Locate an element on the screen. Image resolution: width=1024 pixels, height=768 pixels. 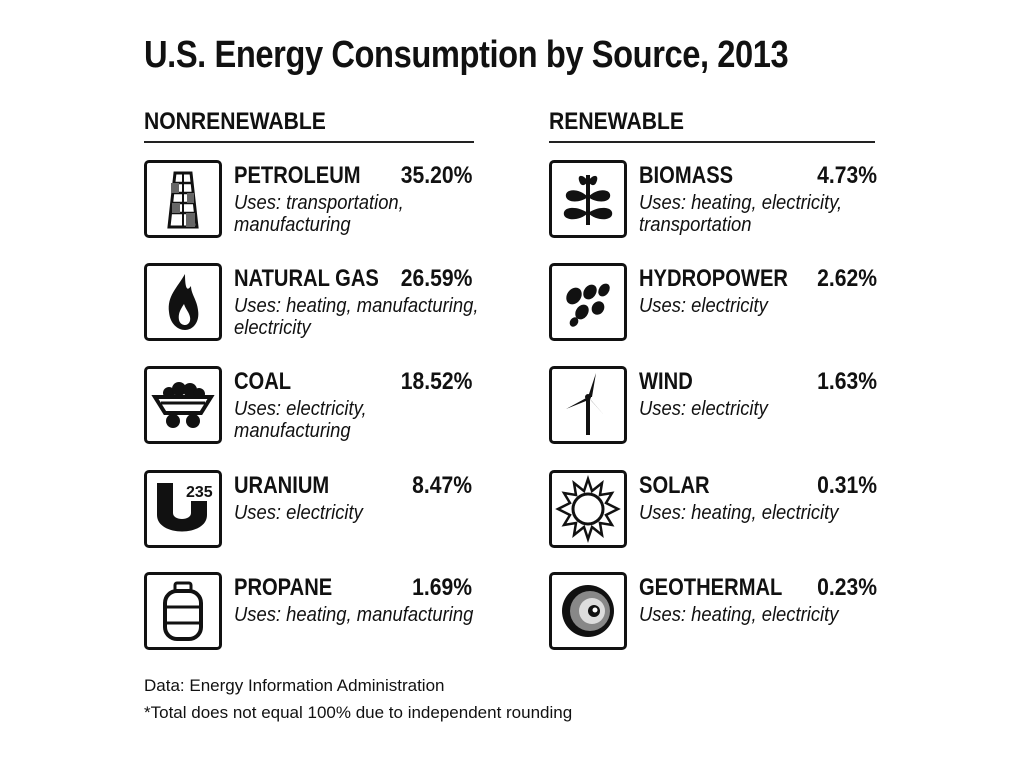
source-name: PETROLEUM is located at coordinates (297, 175).